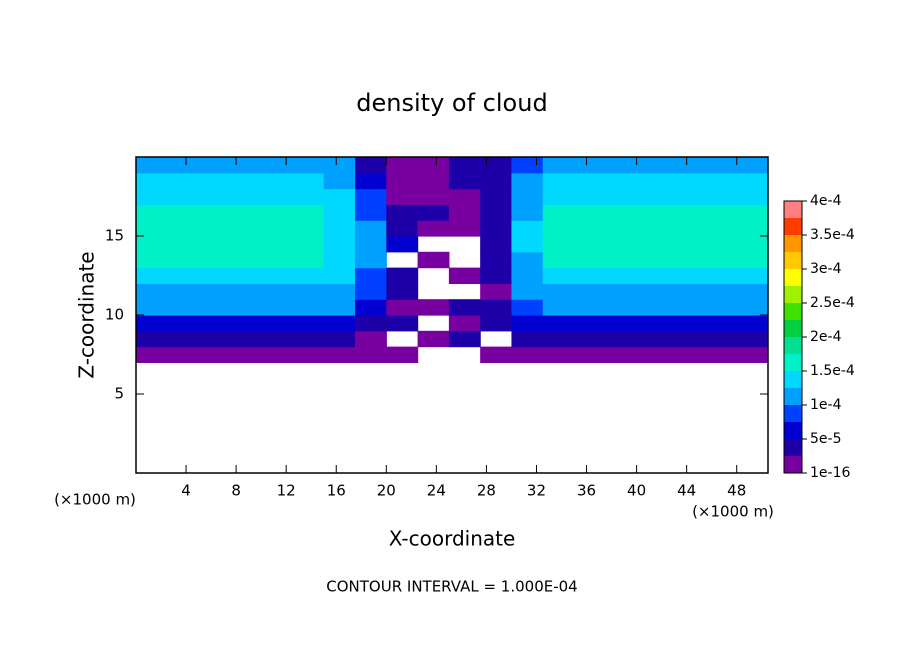  What do you see at coordinates (832, 371) in the screenshot?
I see `colorbar-tick-label: 1.5e-4` at bounding box center [832, 371].